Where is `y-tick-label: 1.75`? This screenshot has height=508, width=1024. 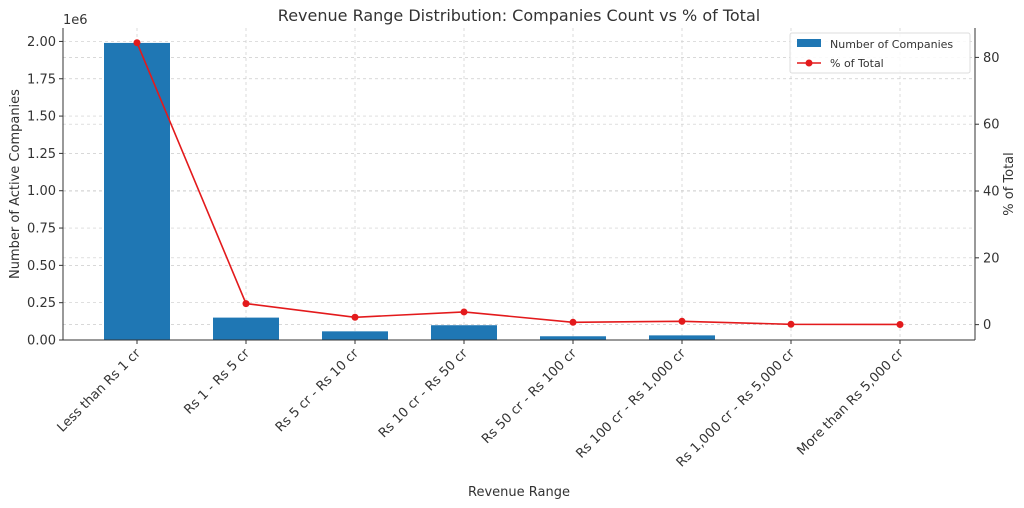
y-tick-label: 1.75 is located at coordinates (41, 79).